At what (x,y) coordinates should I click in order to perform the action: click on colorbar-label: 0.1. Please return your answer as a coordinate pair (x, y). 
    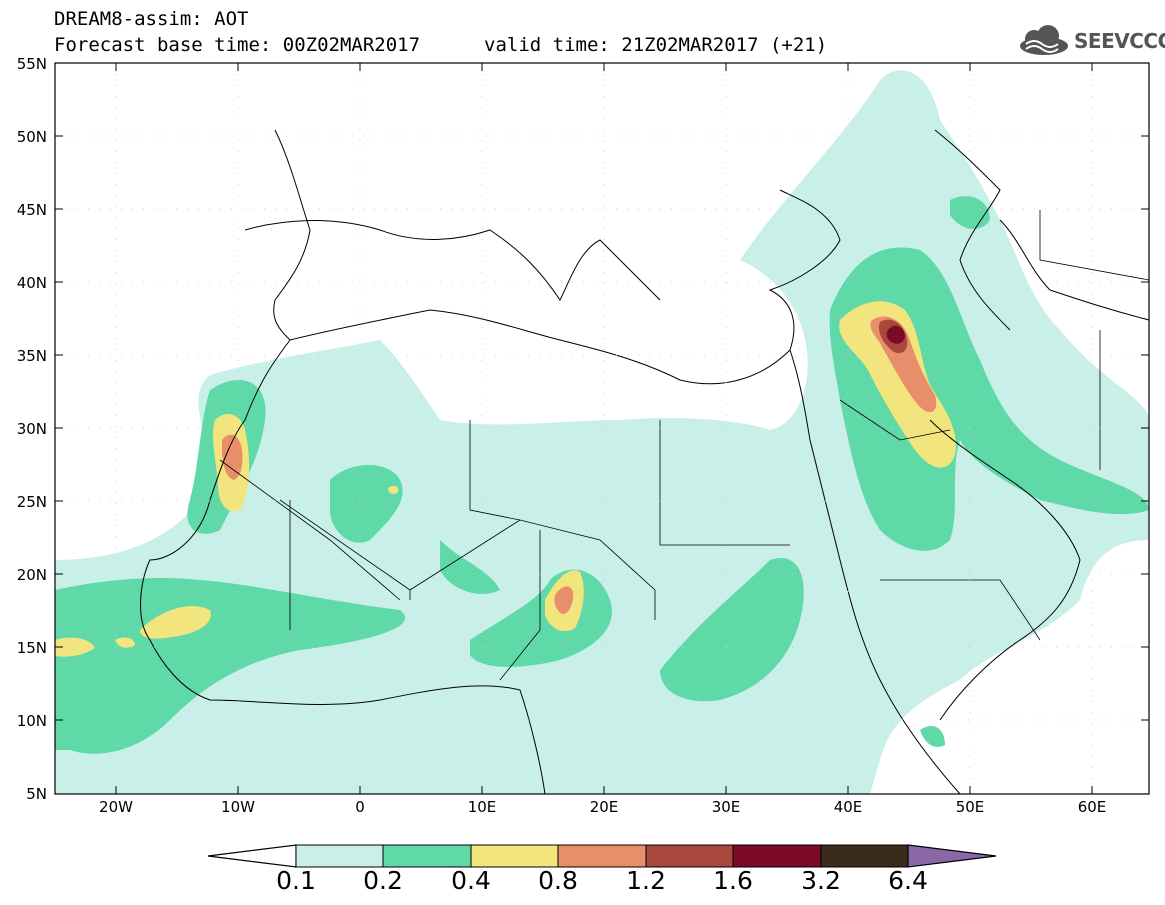
    Looking at the image, I should click on (296, 880).